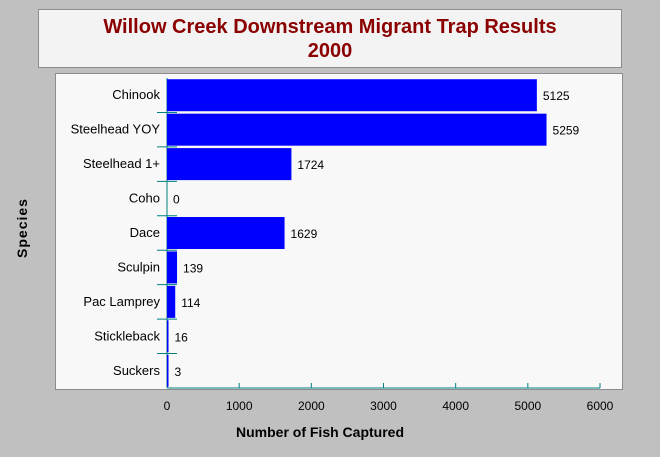 The height and width of the screenshot is (457, 660). Describe the element at coordinates (121, 301) in the screenshot. I see `category-label: Pac Lamprey` at that location.